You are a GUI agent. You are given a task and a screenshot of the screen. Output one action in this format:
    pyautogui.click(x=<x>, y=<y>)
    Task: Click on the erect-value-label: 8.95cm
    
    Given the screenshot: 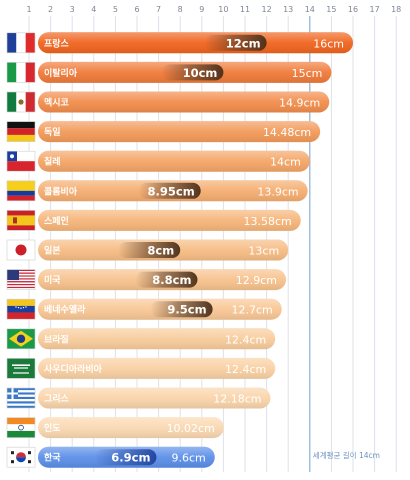 What is the action you would take?
    pyautogui.click(x=171, y=191)
    